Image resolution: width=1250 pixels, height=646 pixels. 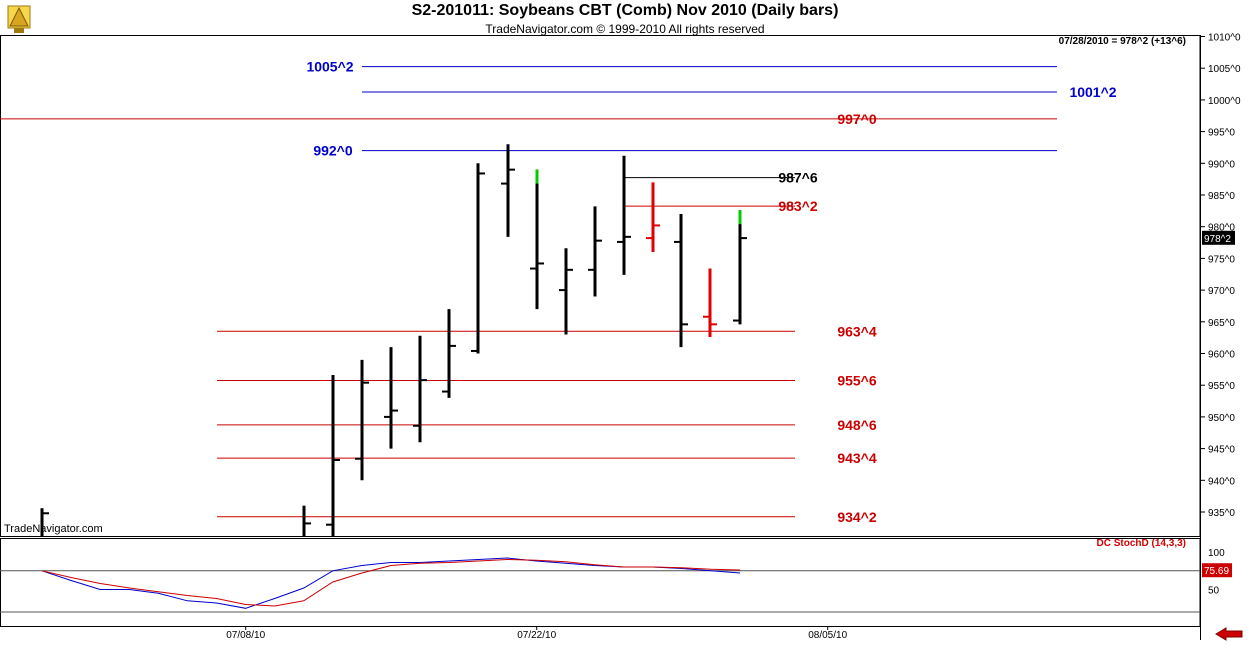 I want to click on last-price-tag, so click(x=1218, y=237).